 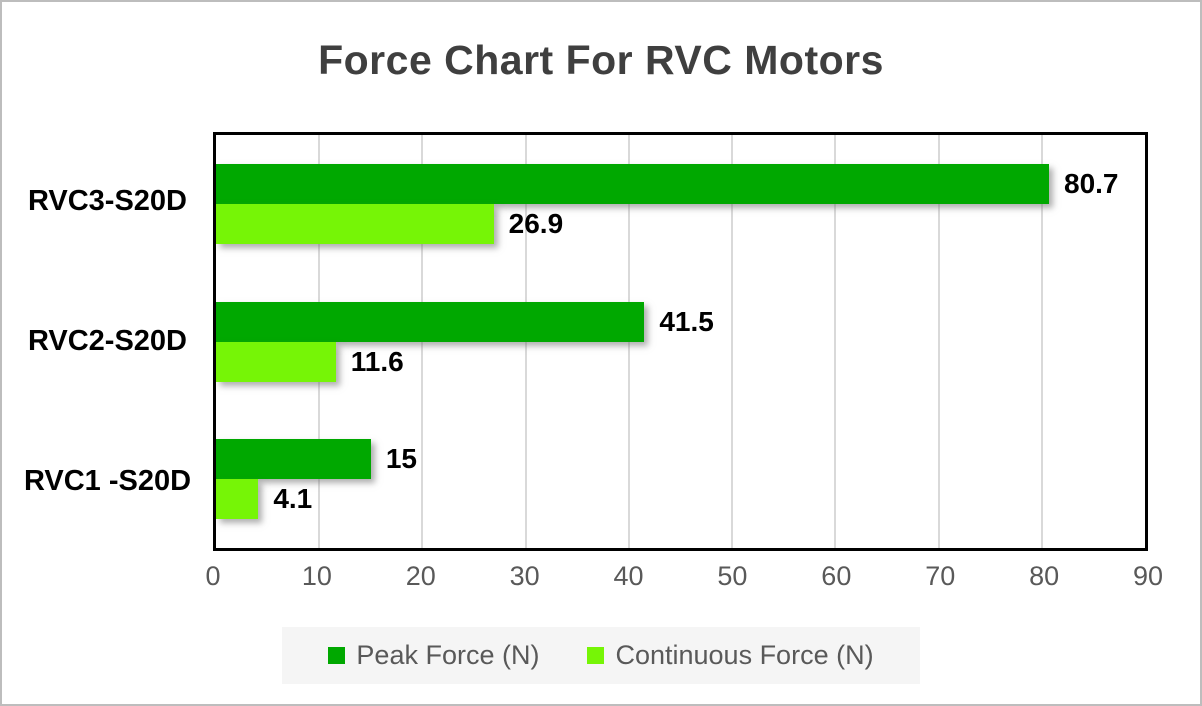 What do you see at coordinates (667, 183) in the screenshot?
I see `bar-peak-force: 80.7` at bounding box center [667, 183].